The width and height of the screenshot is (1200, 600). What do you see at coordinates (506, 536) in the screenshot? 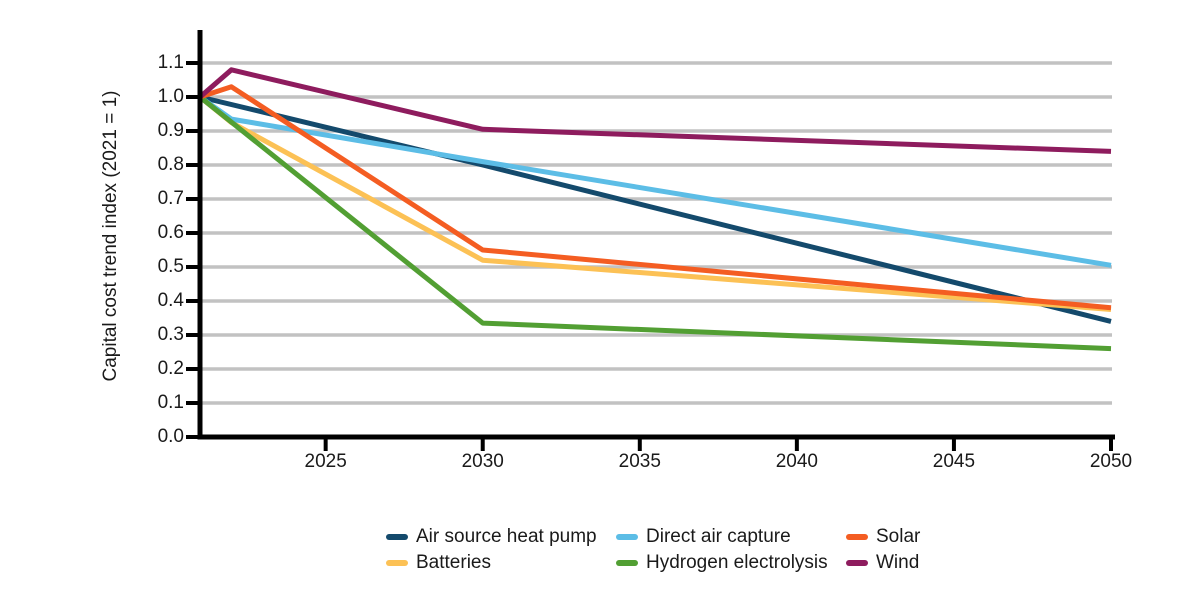
I see `legend-label-air-source-heat-pump: Air source heat pump` at bounding box center [506, 536].